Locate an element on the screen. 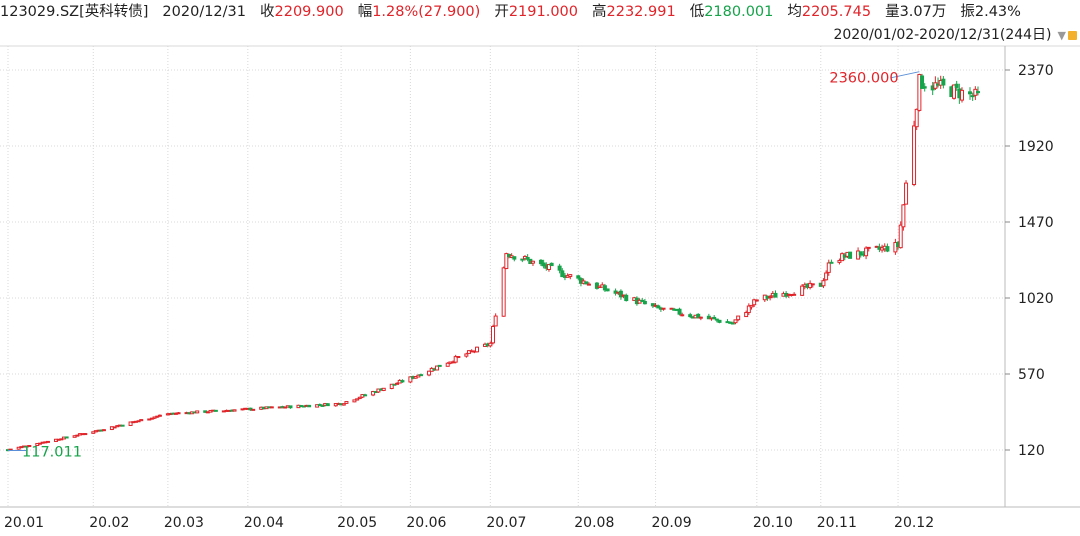  security-code: 123029.SZ[英科转债] is located at coordinates (74, 12).